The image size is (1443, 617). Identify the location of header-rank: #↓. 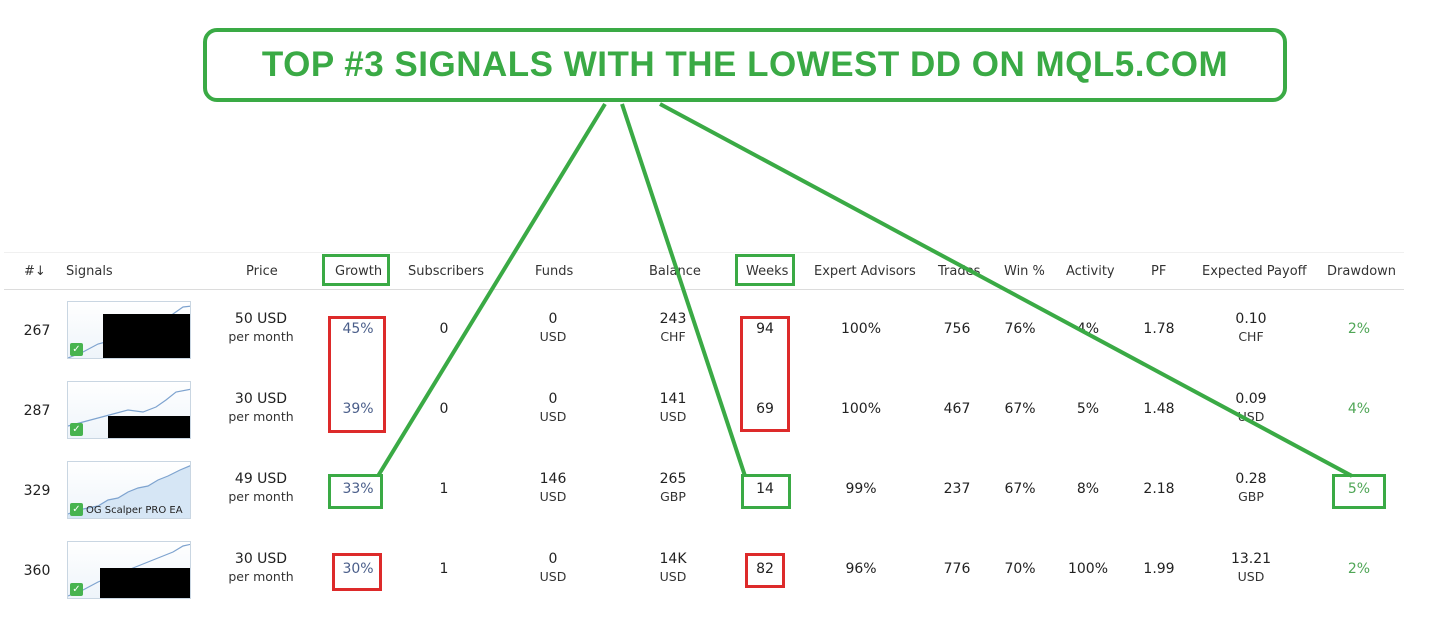
(35, 271).